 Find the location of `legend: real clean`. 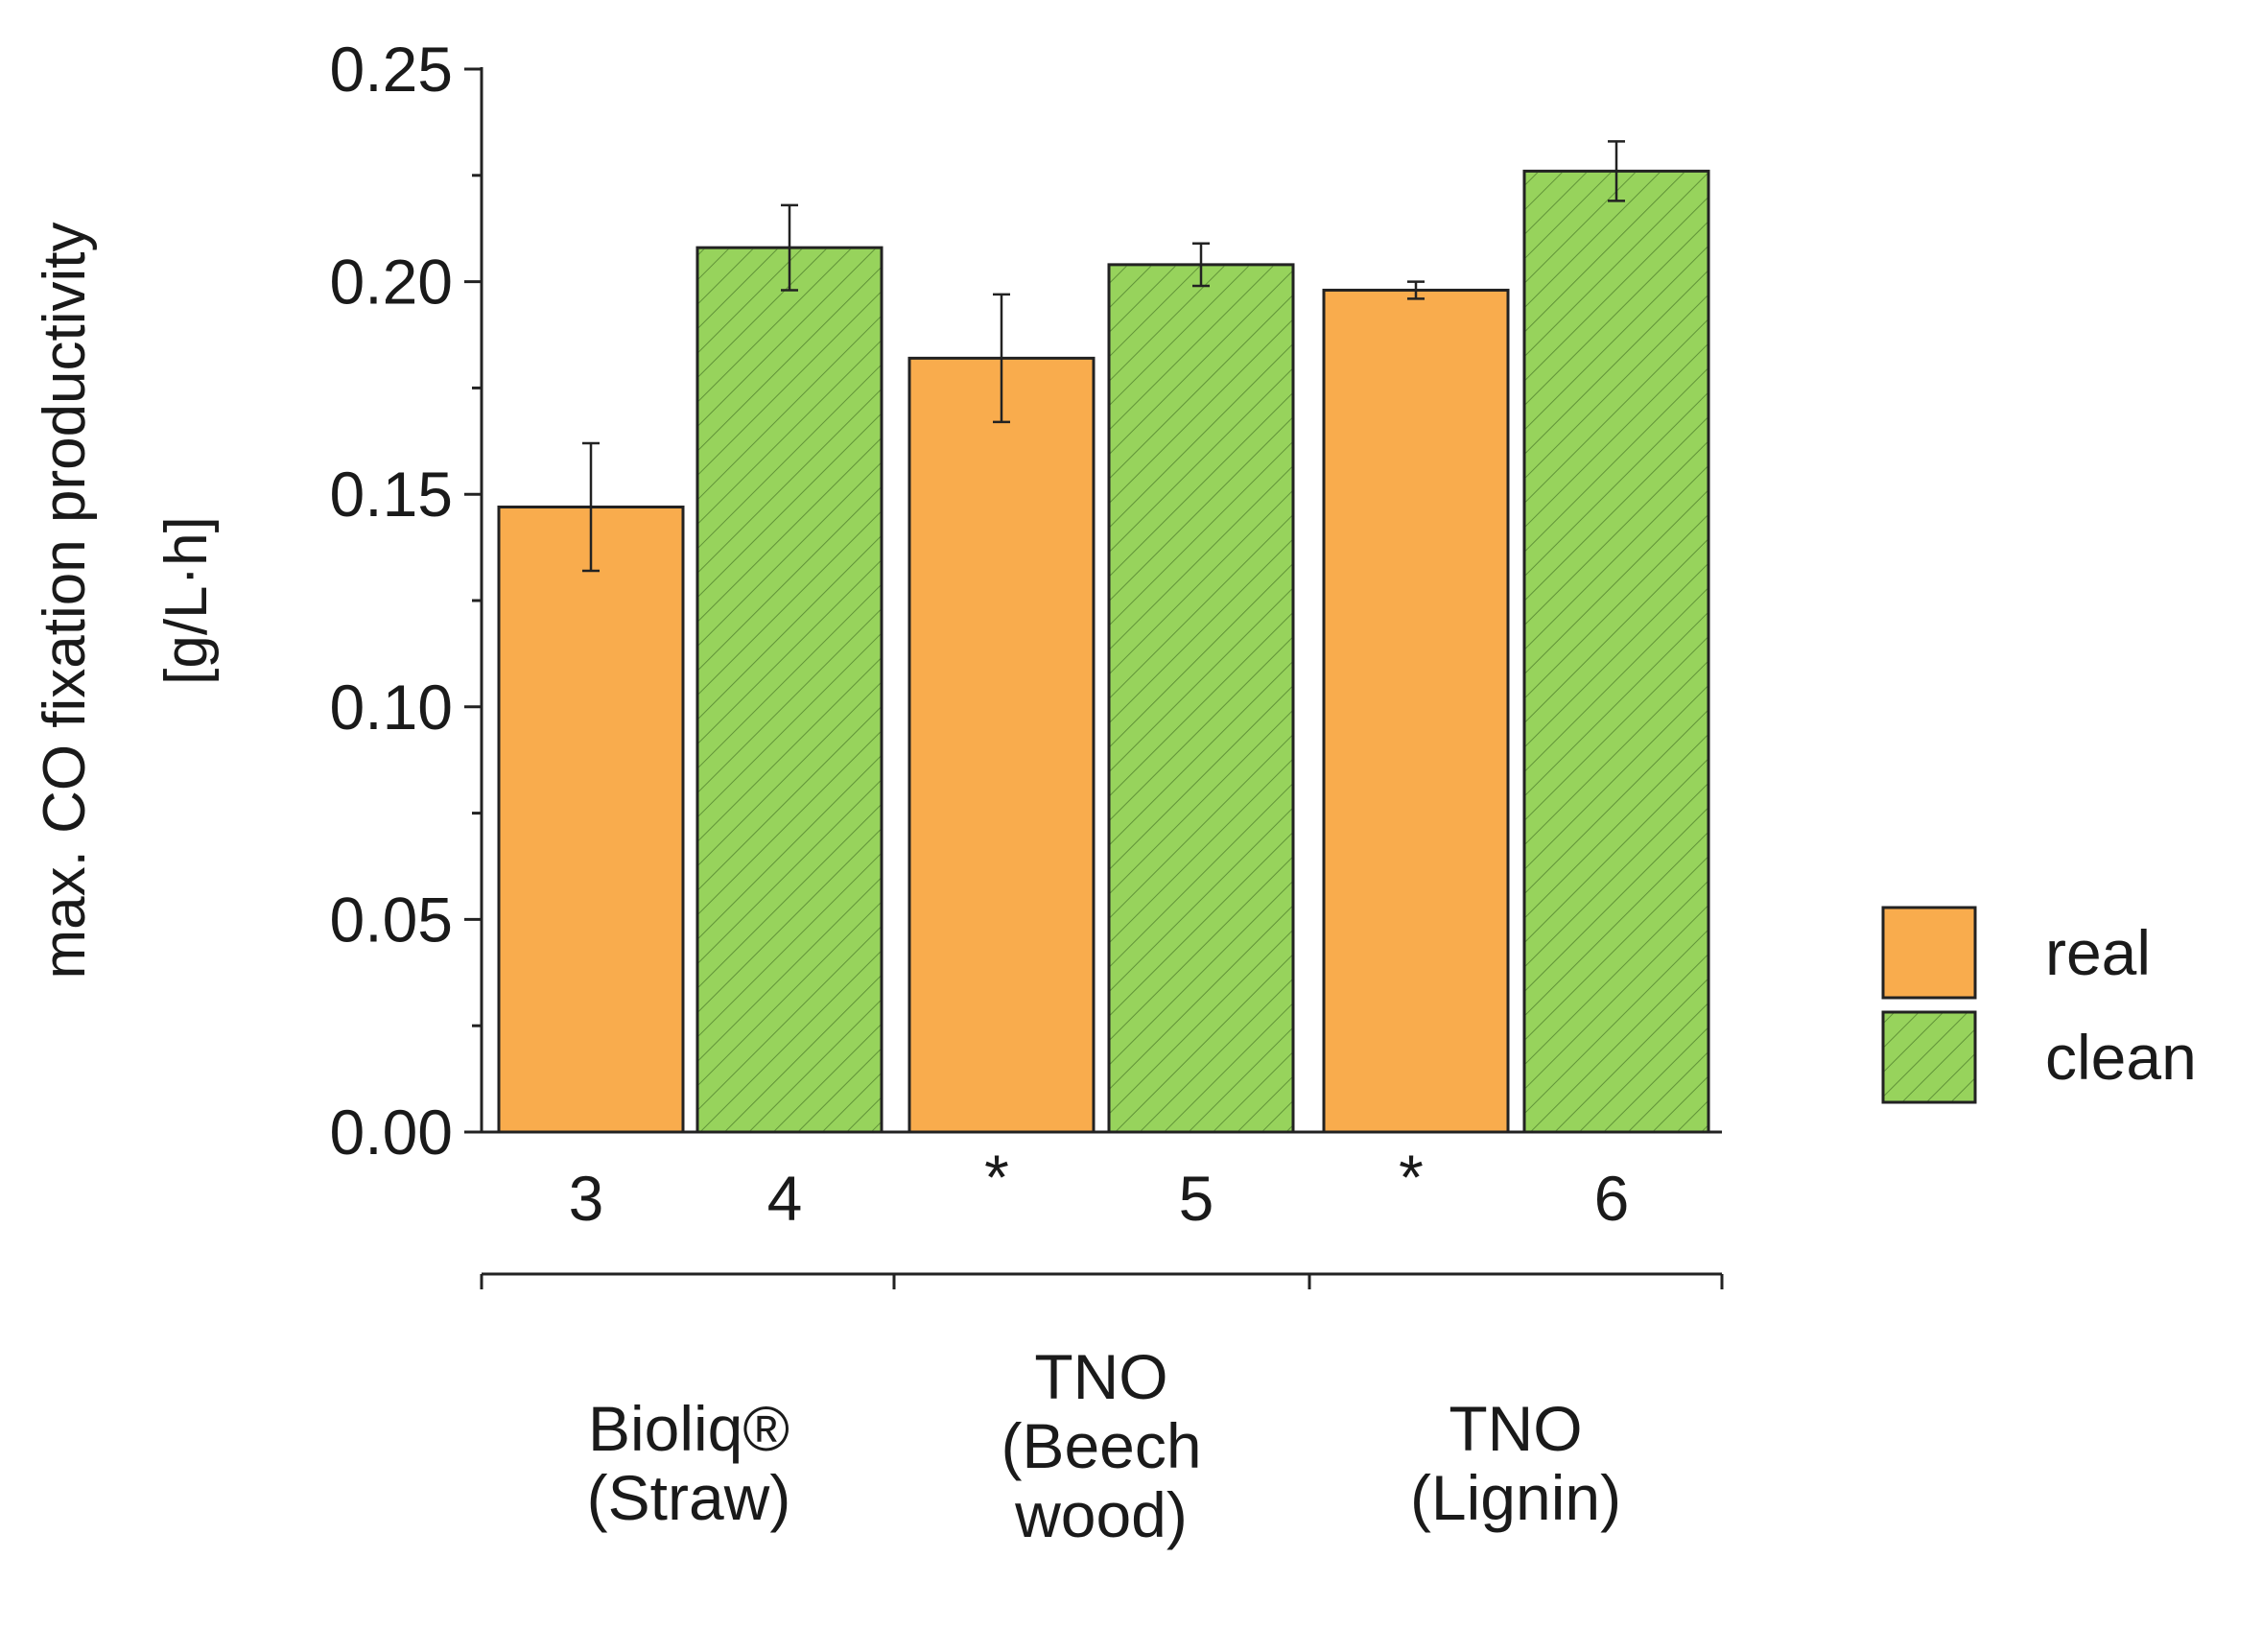

legend: real clean is located at coordinates (2039, 1005).